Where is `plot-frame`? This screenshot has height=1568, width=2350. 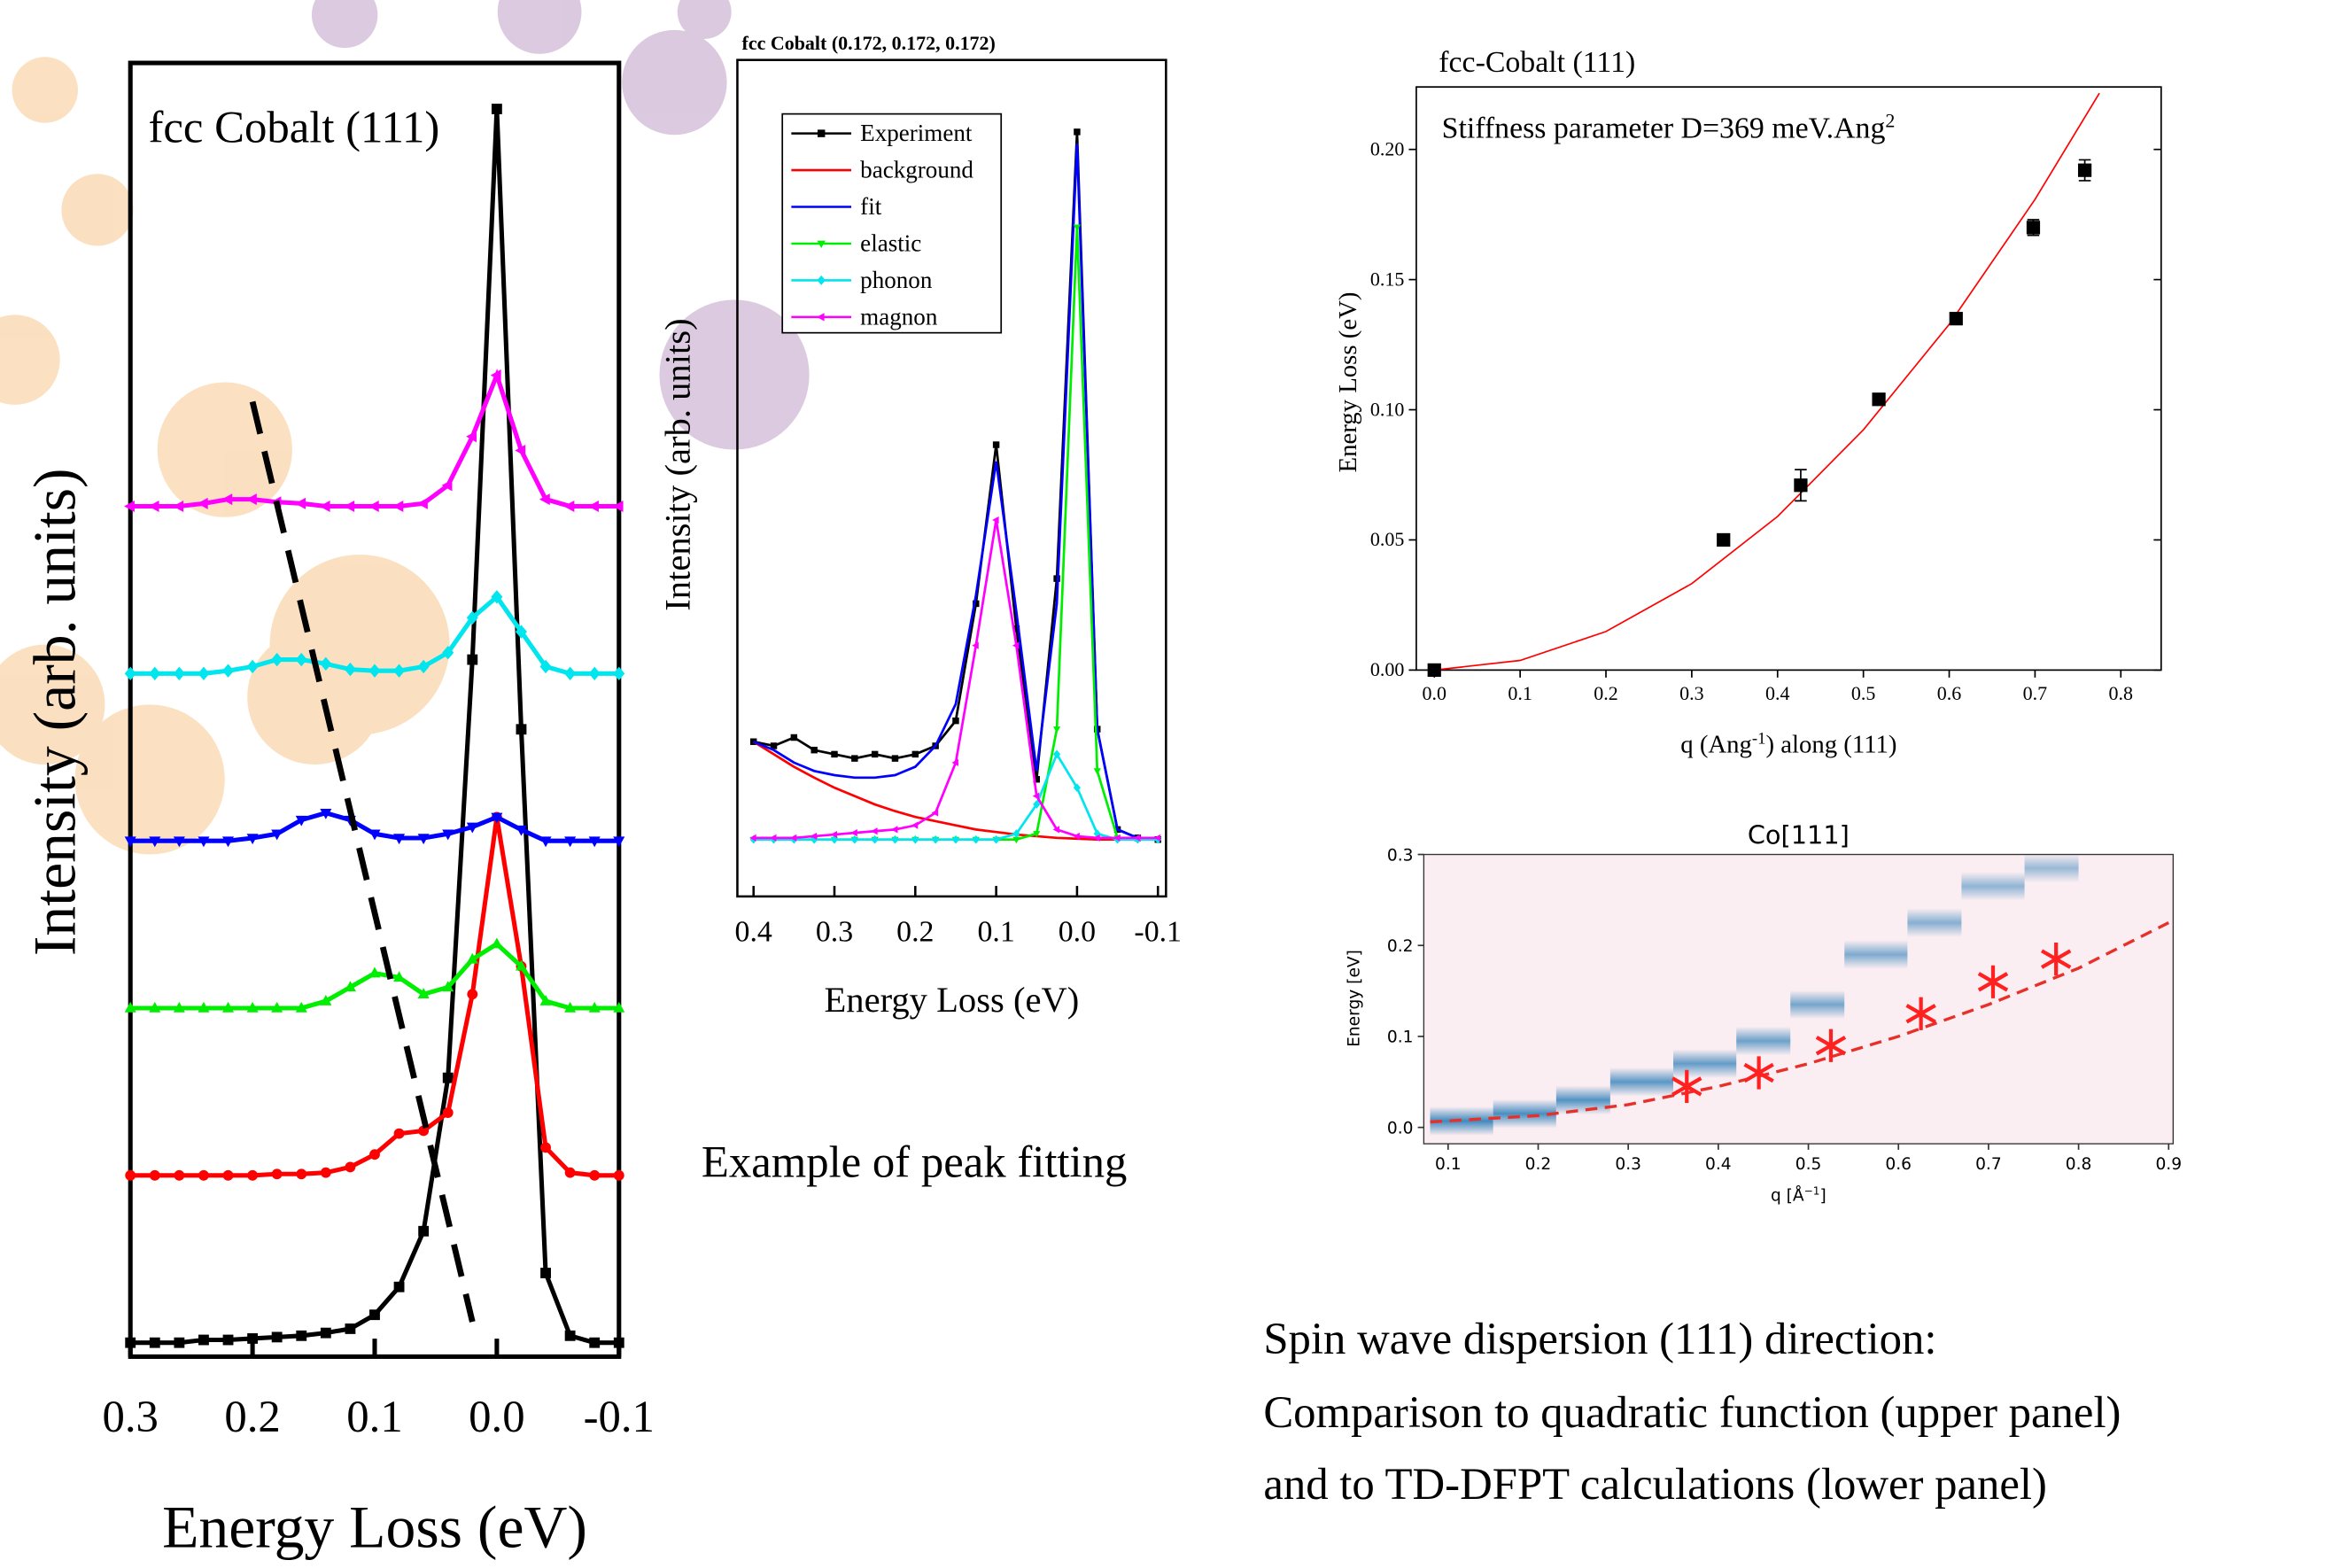
plot-frame is located at coordinates (1799, 999).